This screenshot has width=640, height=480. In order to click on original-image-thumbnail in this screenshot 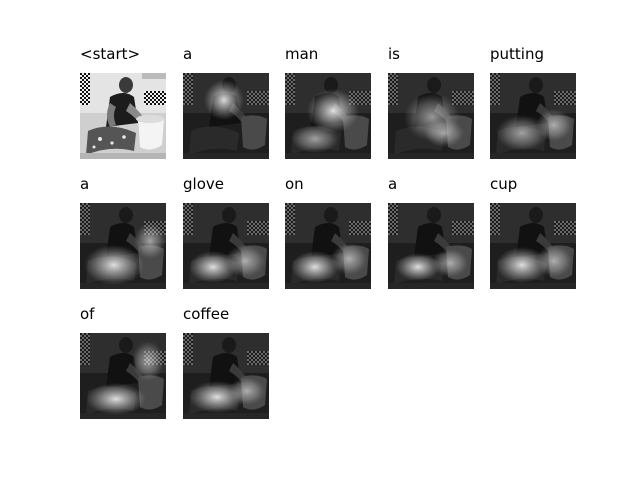, I will do `click(123, 116)`.